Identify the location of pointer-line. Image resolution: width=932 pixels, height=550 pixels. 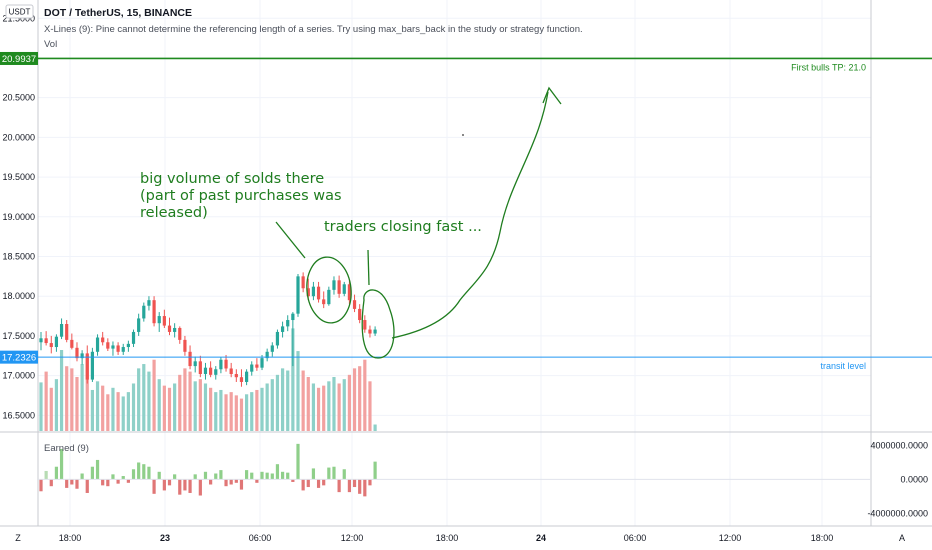
(290, 240).